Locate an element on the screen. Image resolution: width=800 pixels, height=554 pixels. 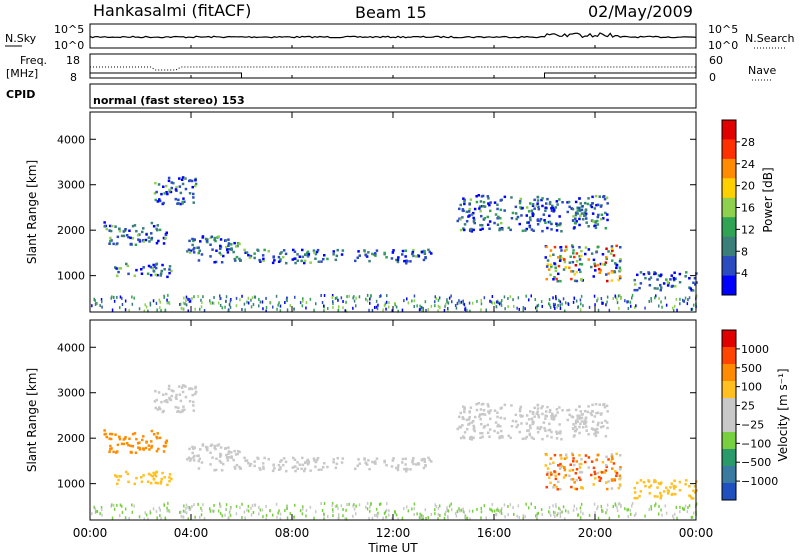
colorbar-swatch is located at coordinates (729, 227).